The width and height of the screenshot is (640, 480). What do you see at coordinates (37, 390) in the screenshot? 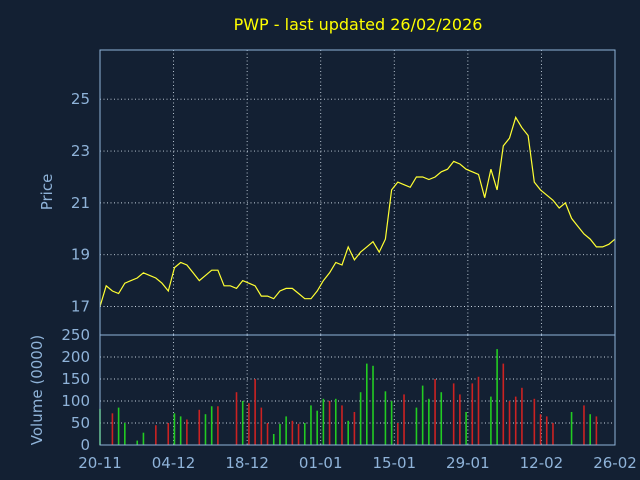
I see `volume-axis-label: Volume (0000)` at bounding box center [37, 390].